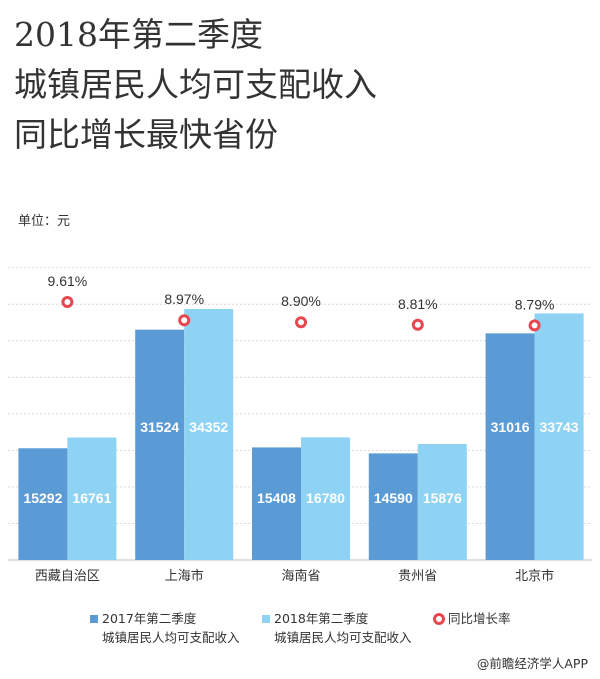  Describe the element at coordinates (418, 304) in the screenshot. I see `growth-rate-label: 8.81%` at that location.